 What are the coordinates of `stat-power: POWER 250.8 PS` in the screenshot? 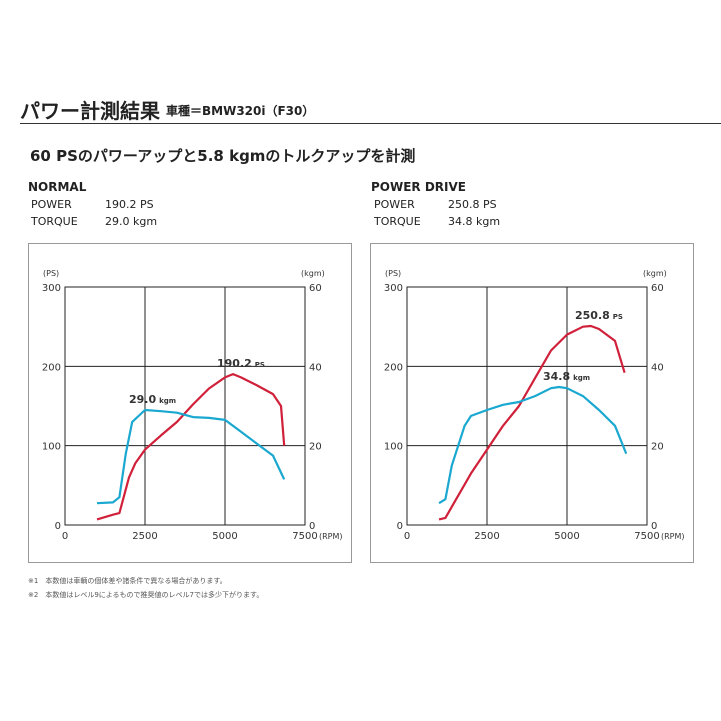 It's located at (435, 204).